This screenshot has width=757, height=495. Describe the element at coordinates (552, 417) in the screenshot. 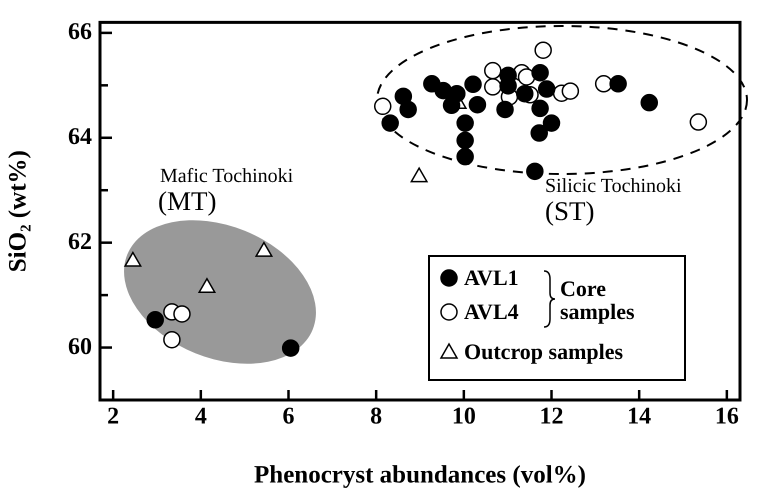

I see `x-tick-label: 12` at that location.